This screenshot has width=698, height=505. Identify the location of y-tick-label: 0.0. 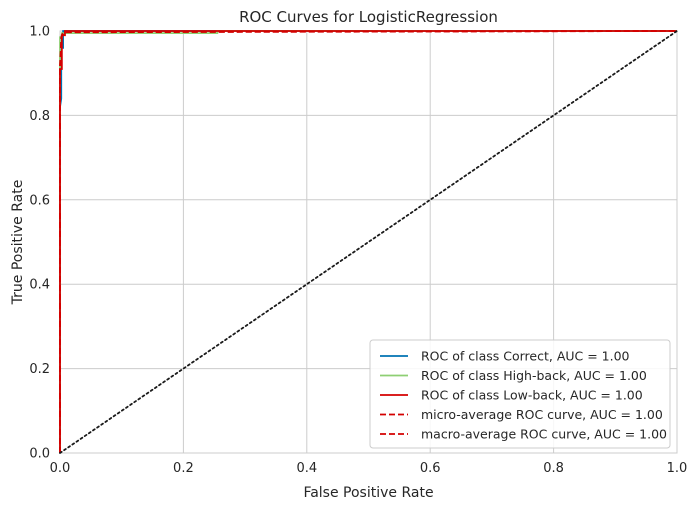
(39, 454).